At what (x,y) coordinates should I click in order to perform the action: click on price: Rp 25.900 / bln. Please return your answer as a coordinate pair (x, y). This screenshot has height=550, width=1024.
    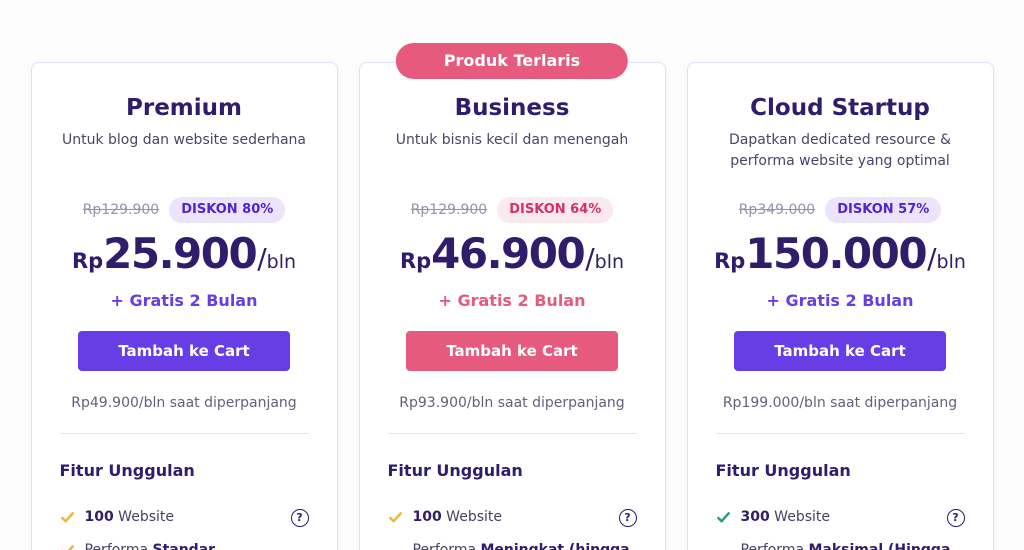
    Looking at the image, I should click on (184, 254).